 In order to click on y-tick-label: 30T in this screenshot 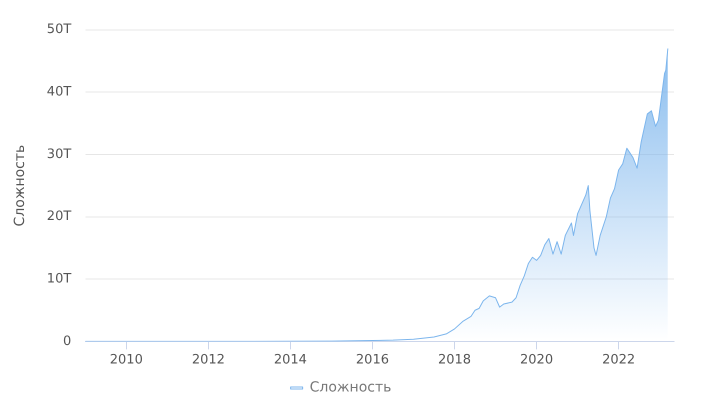, I will do `click(59, 154)`.